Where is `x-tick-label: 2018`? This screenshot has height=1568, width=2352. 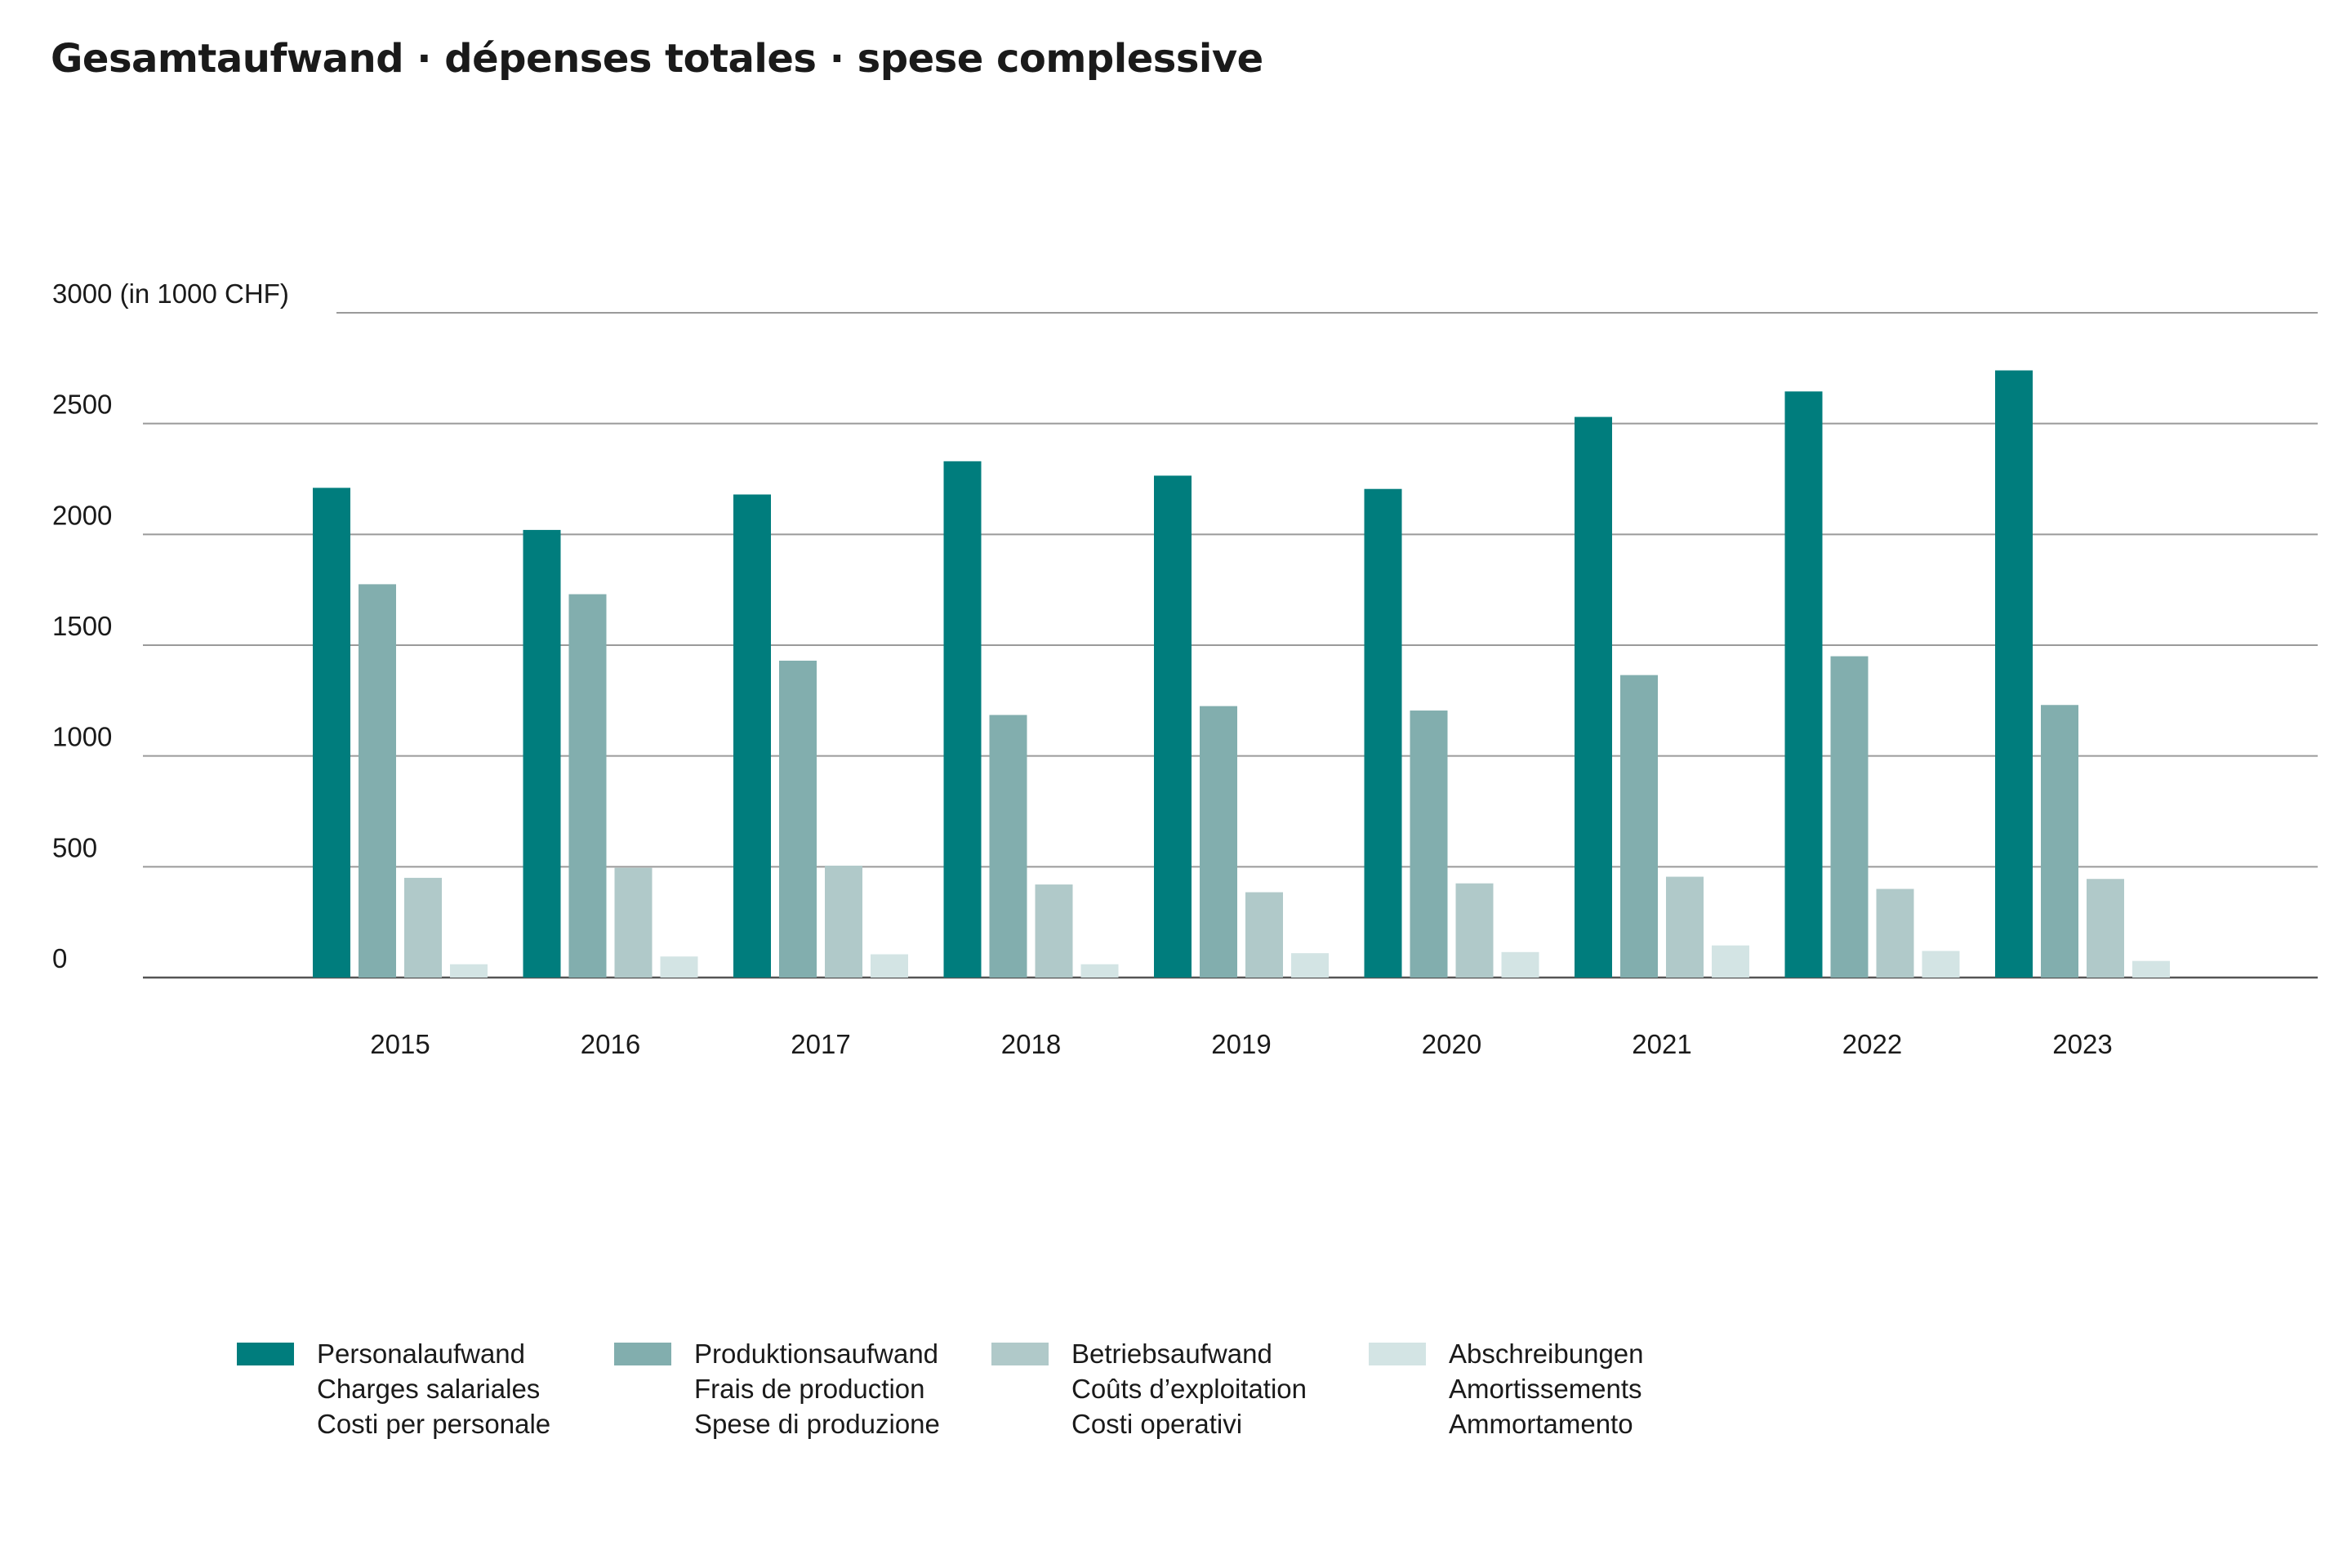
x-tick-label: 2018 is located at coordinates (1031, 1044).